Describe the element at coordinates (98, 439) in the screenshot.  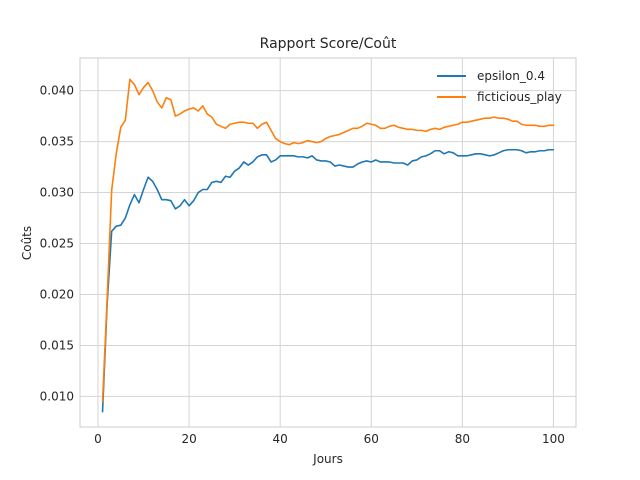
I see `x-tick-label: 0` at that location.